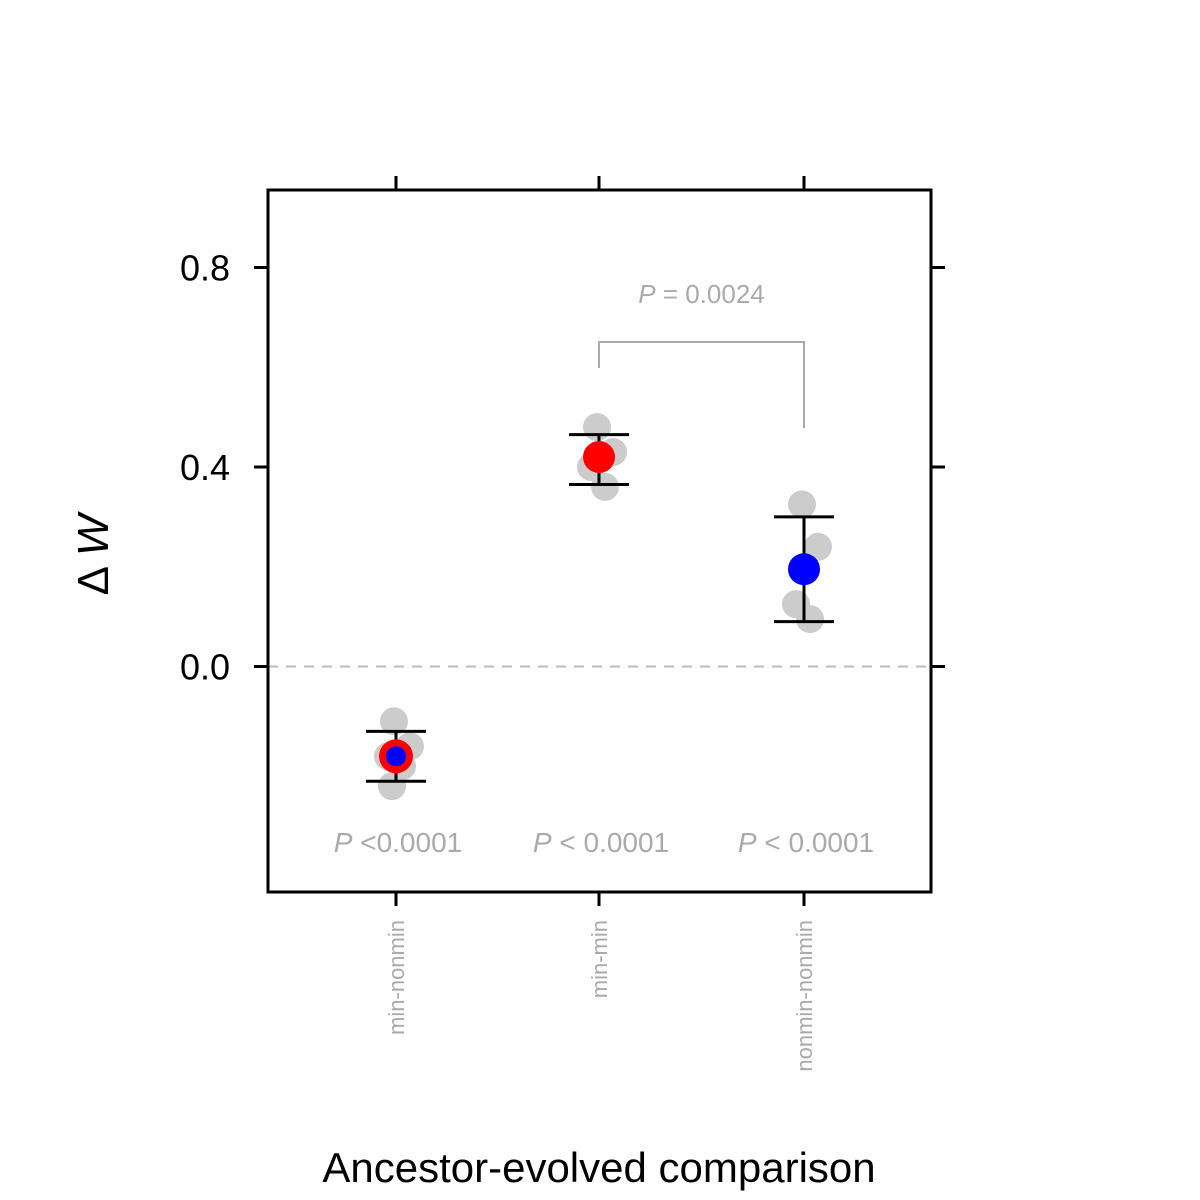  I want to click on x-axis-label: Ancestor-evolved comparison, so click(598, 1167).